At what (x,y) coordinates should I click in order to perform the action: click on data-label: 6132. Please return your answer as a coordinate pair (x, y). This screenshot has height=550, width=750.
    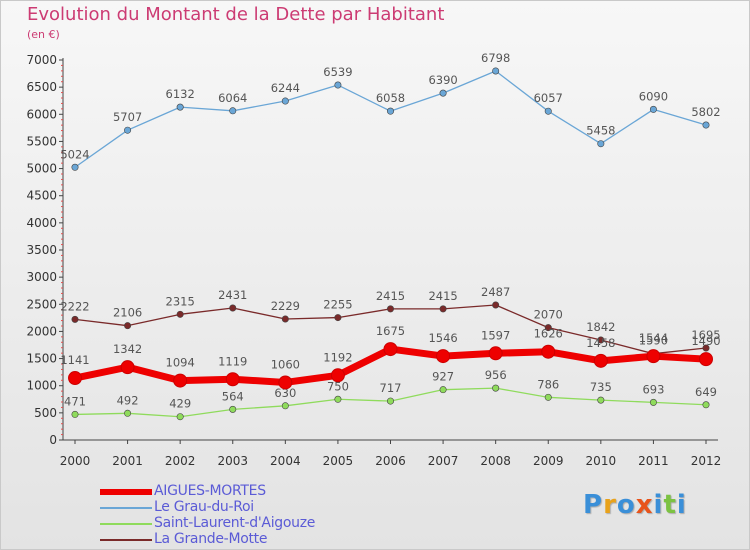
    Looking at the image, I should click on (180, 94).